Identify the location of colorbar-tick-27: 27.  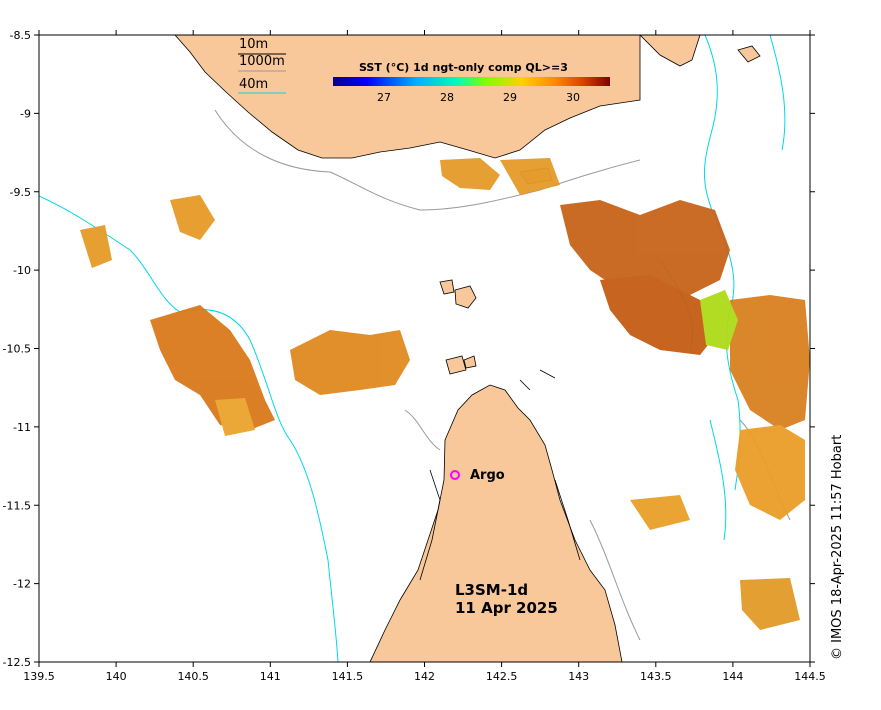
(384, 97).